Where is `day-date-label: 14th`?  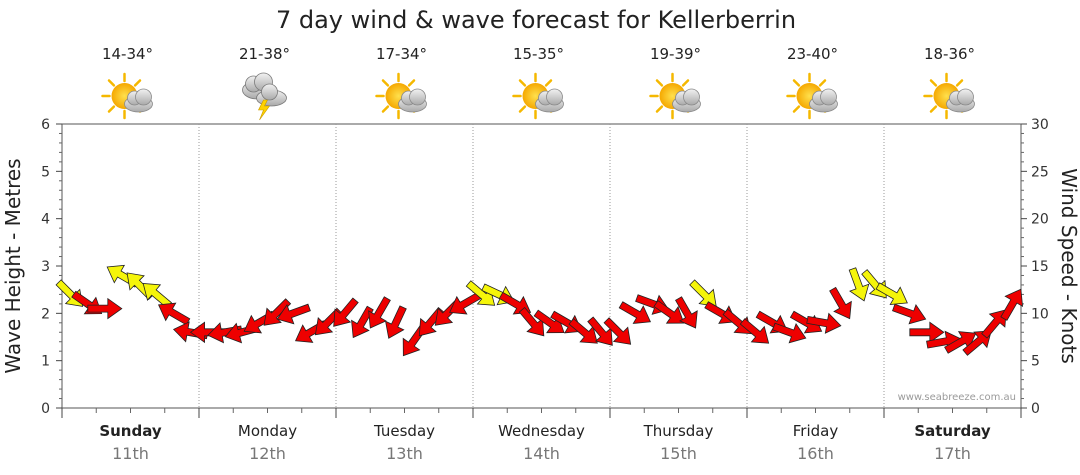 day-date-label: 14th is located at coordinates (541, 453).